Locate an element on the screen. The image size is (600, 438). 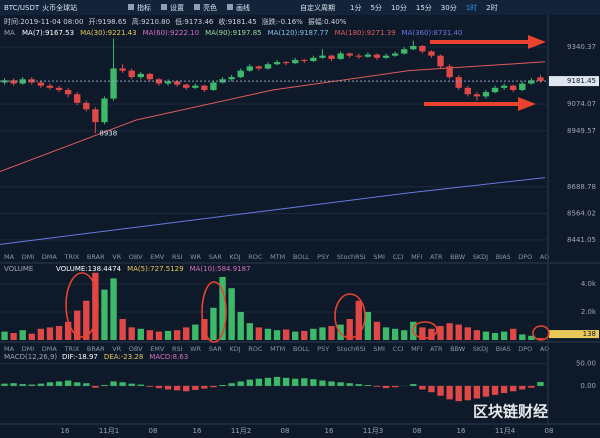
period-button: 30分 is located at coordinates (449, 7).